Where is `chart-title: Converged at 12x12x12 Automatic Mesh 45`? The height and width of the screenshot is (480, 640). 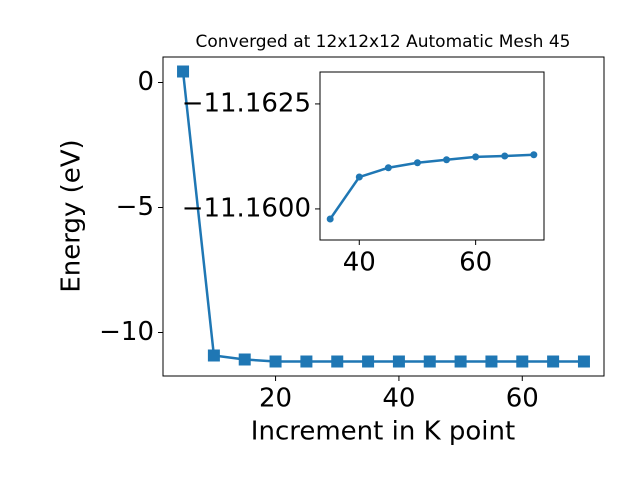
chart-title: Converged at 12x12x12 Automatic Mesh 45 is located at coordinates (383, 42).